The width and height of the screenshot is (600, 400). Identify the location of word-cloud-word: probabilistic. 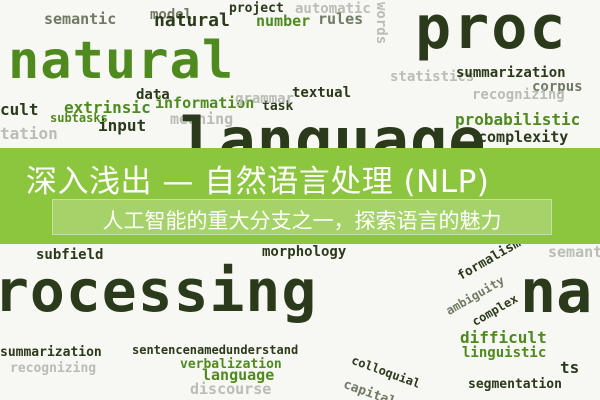
(518, 119).